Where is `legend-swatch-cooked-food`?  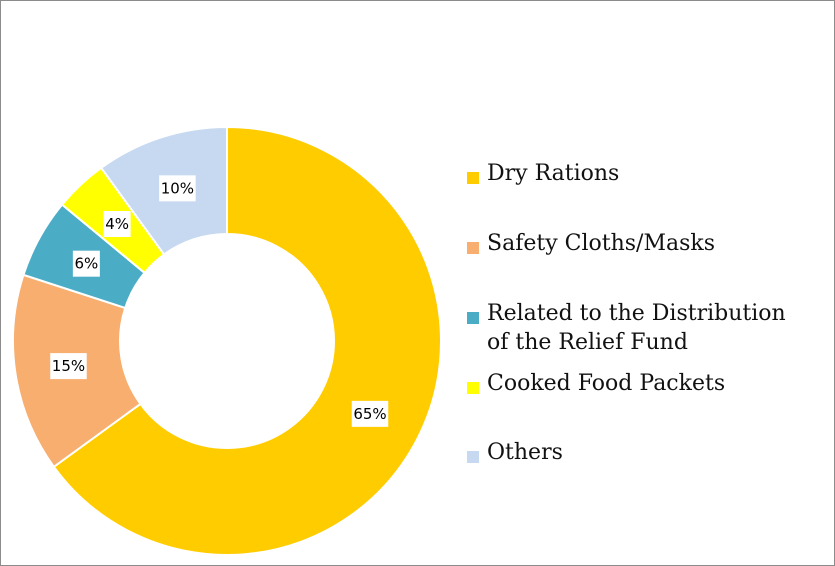
legend-swatch-cooked-food is located at coordinates (473, 388).